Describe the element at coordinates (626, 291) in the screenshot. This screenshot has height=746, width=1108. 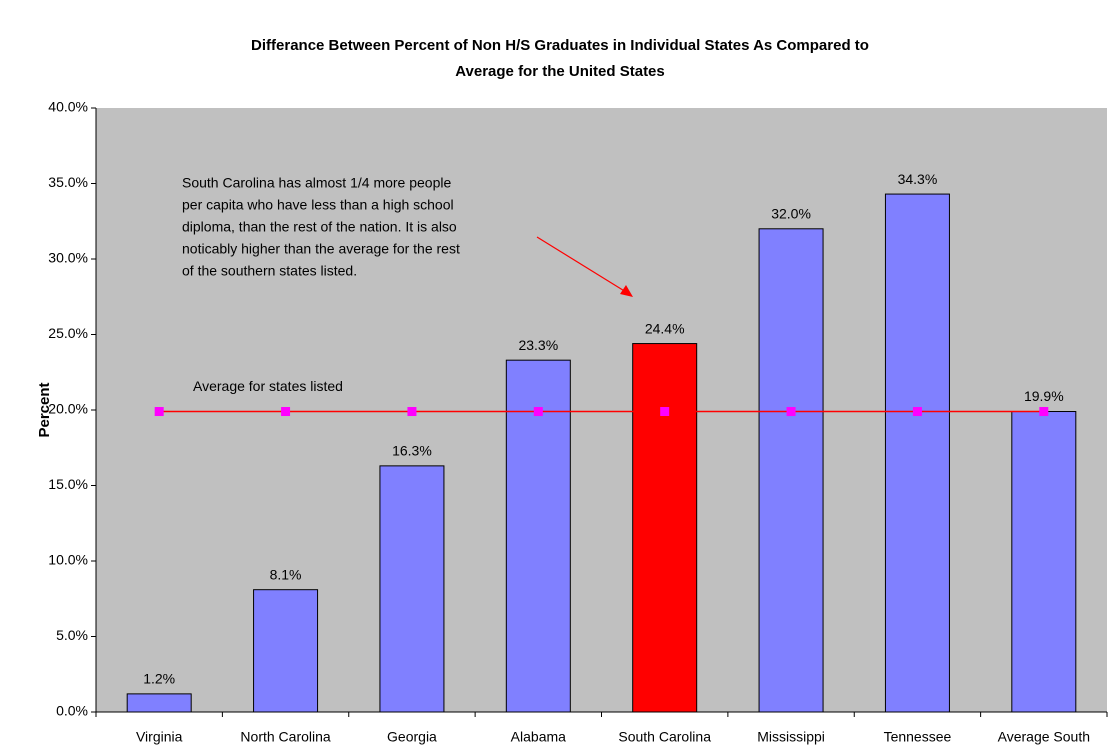
I see `annotation-arrowhead` at that location.